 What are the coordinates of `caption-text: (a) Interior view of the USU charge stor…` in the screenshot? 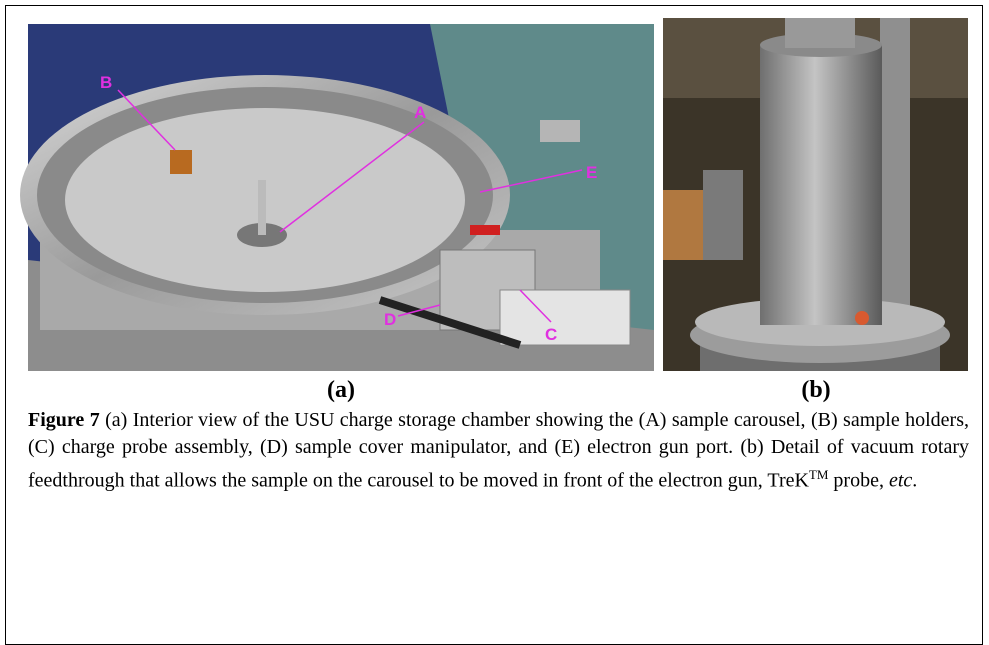 It's located at (498, 450).